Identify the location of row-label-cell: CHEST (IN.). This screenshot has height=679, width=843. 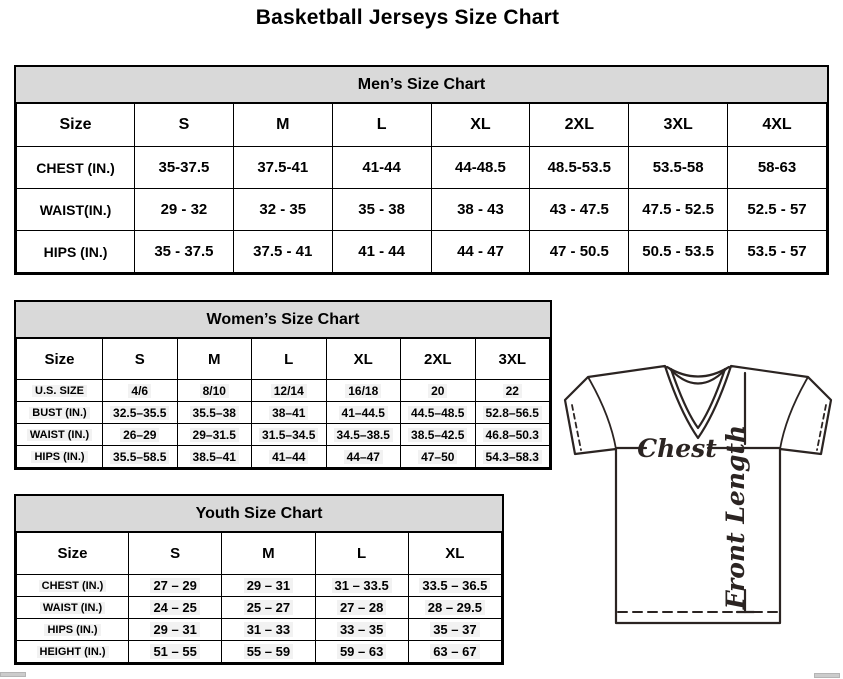
(75, 167).